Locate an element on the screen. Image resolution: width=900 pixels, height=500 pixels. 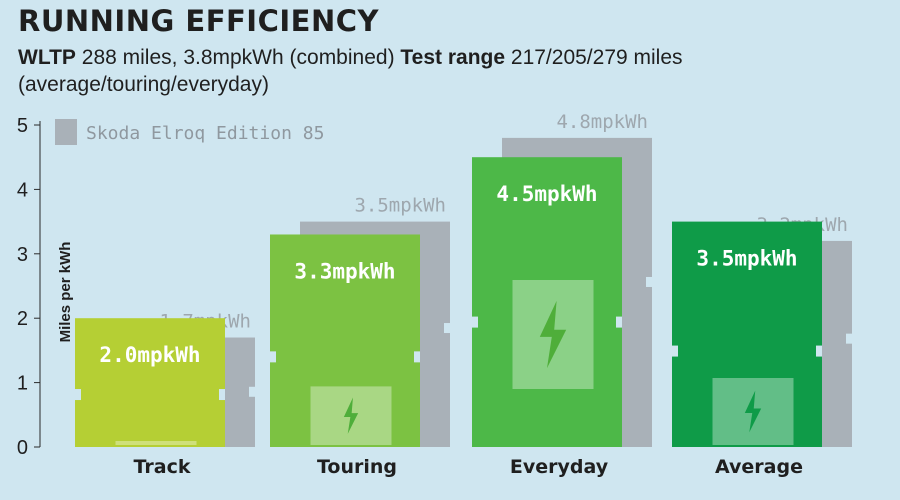
chart-title: RUNNING EFFICIENCY is located at coordinates (199, 21).